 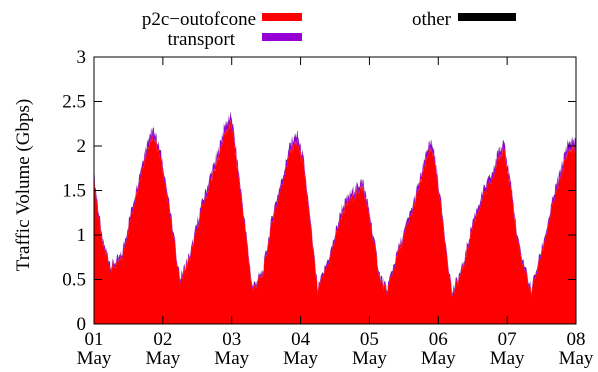 I want to click on legend-label-p2c-outofcone: p2c−outofcone, so click(x=199, y=19).